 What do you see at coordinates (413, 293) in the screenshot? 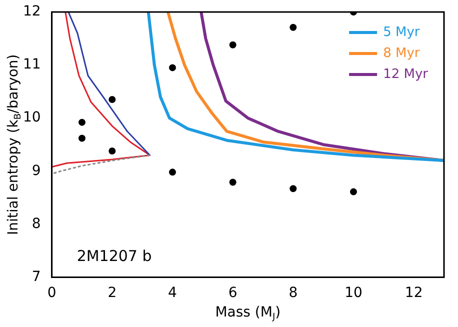
I see `x-tick-label: 12` at bounding box center [413, 293].